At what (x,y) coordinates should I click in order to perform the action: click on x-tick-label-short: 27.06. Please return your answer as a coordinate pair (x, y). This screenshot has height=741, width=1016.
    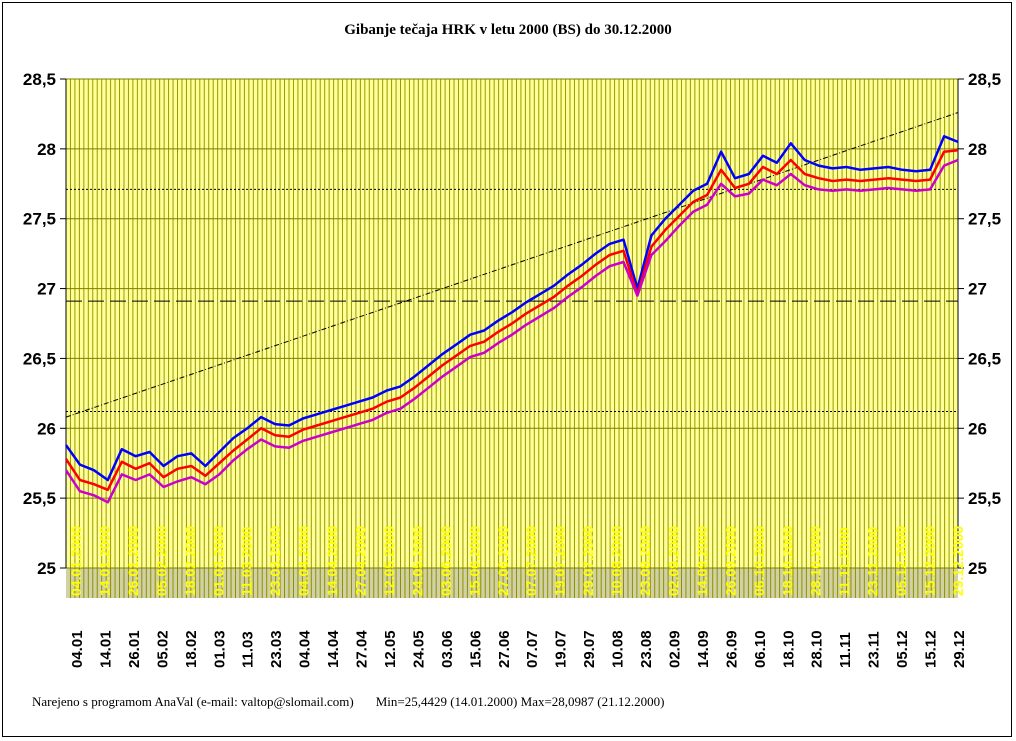
    Looking at the image, I should click on (504, 649).